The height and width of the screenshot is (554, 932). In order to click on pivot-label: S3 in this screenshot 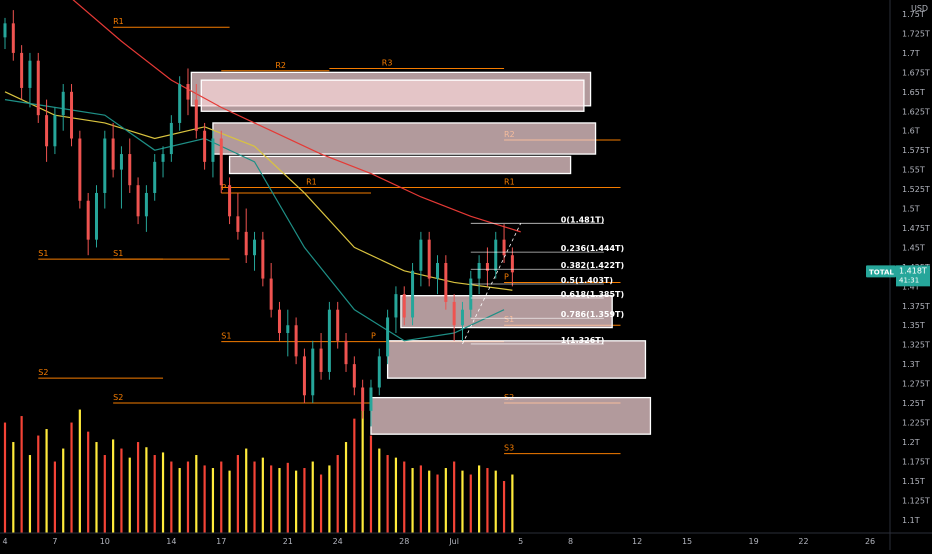, I will do `click(509, 448)`.